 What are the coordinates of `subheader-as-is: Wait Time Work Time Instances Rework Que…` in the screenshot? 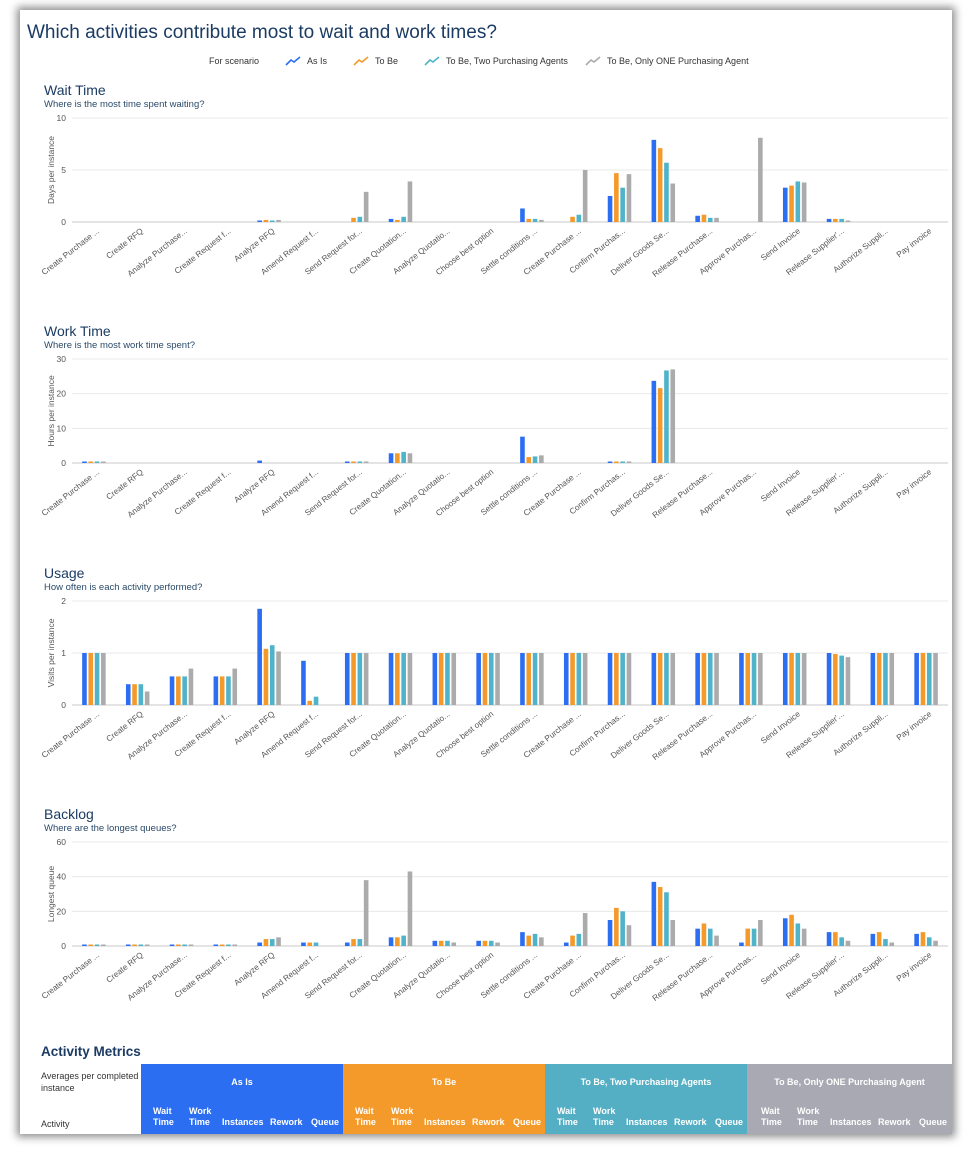 It's located at (242, 1117).